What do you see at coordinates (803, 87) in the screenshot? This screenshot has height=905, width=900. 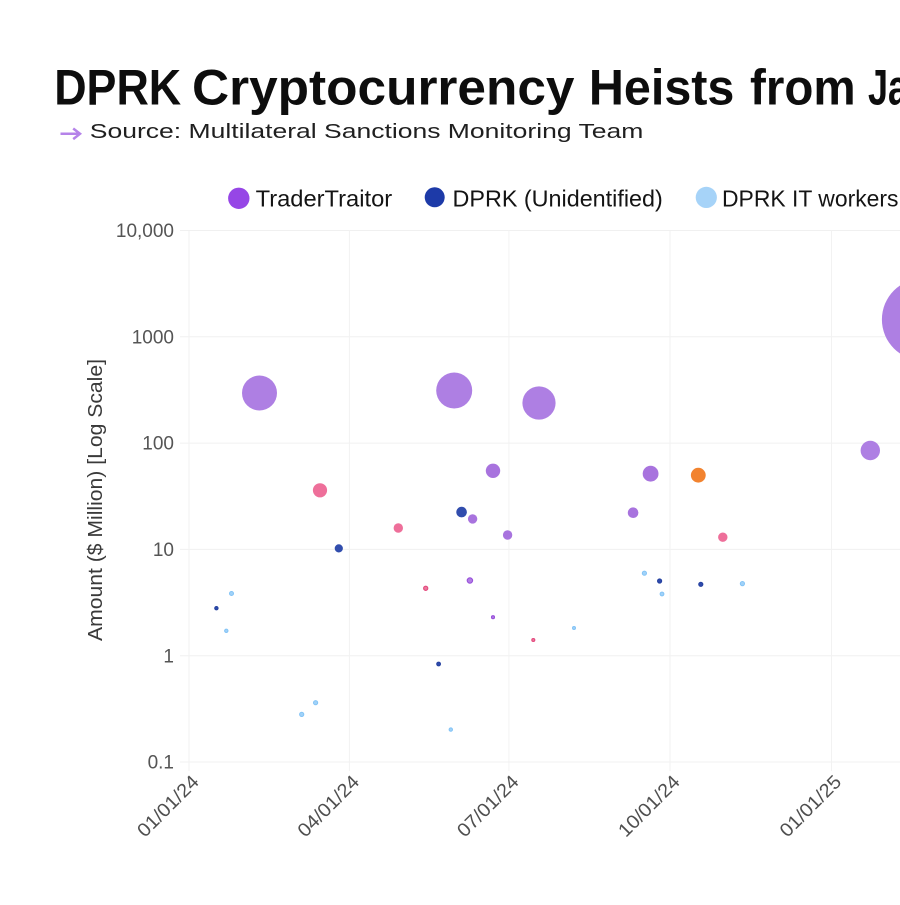 I see `svg-text: from` at bounding box center [803, 87].